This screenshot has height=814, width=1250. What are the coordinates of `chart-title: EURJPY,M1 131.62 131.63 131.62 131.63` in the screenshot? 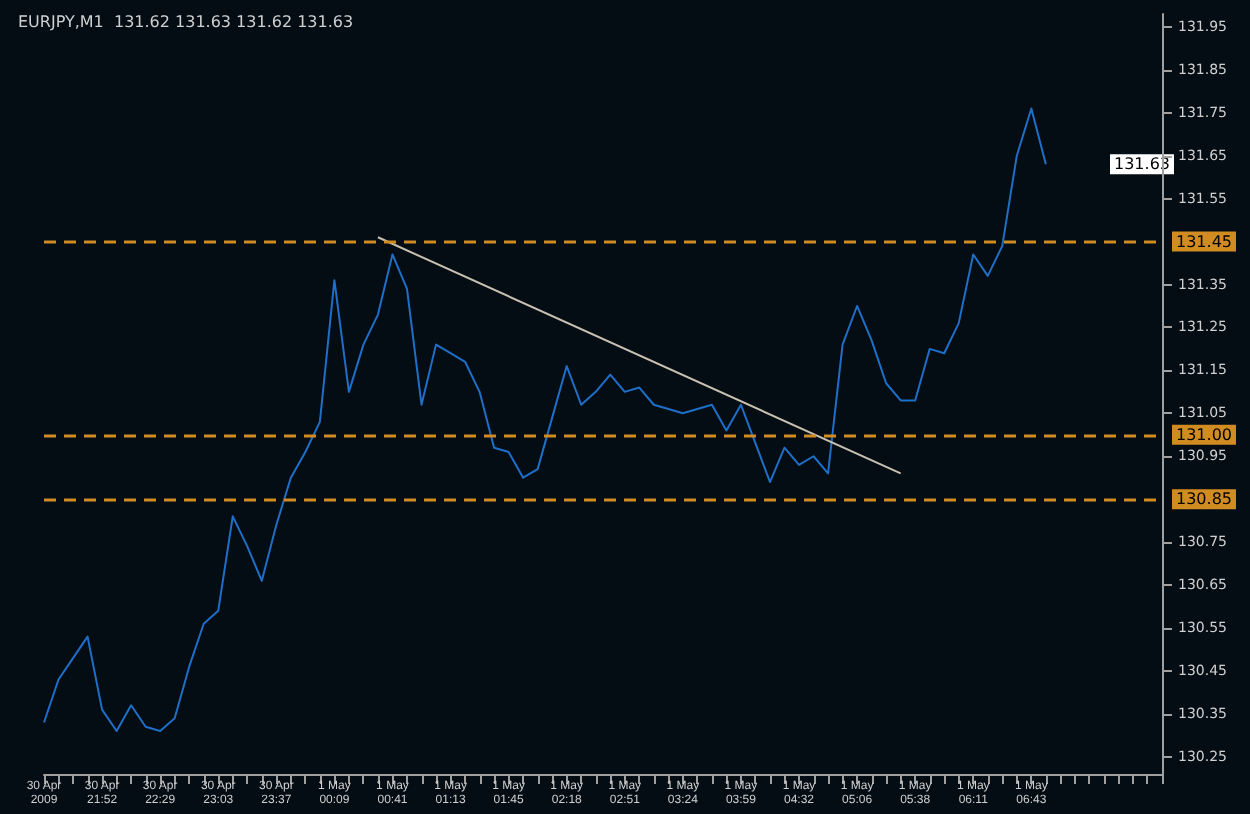 It's located at (186, 22).